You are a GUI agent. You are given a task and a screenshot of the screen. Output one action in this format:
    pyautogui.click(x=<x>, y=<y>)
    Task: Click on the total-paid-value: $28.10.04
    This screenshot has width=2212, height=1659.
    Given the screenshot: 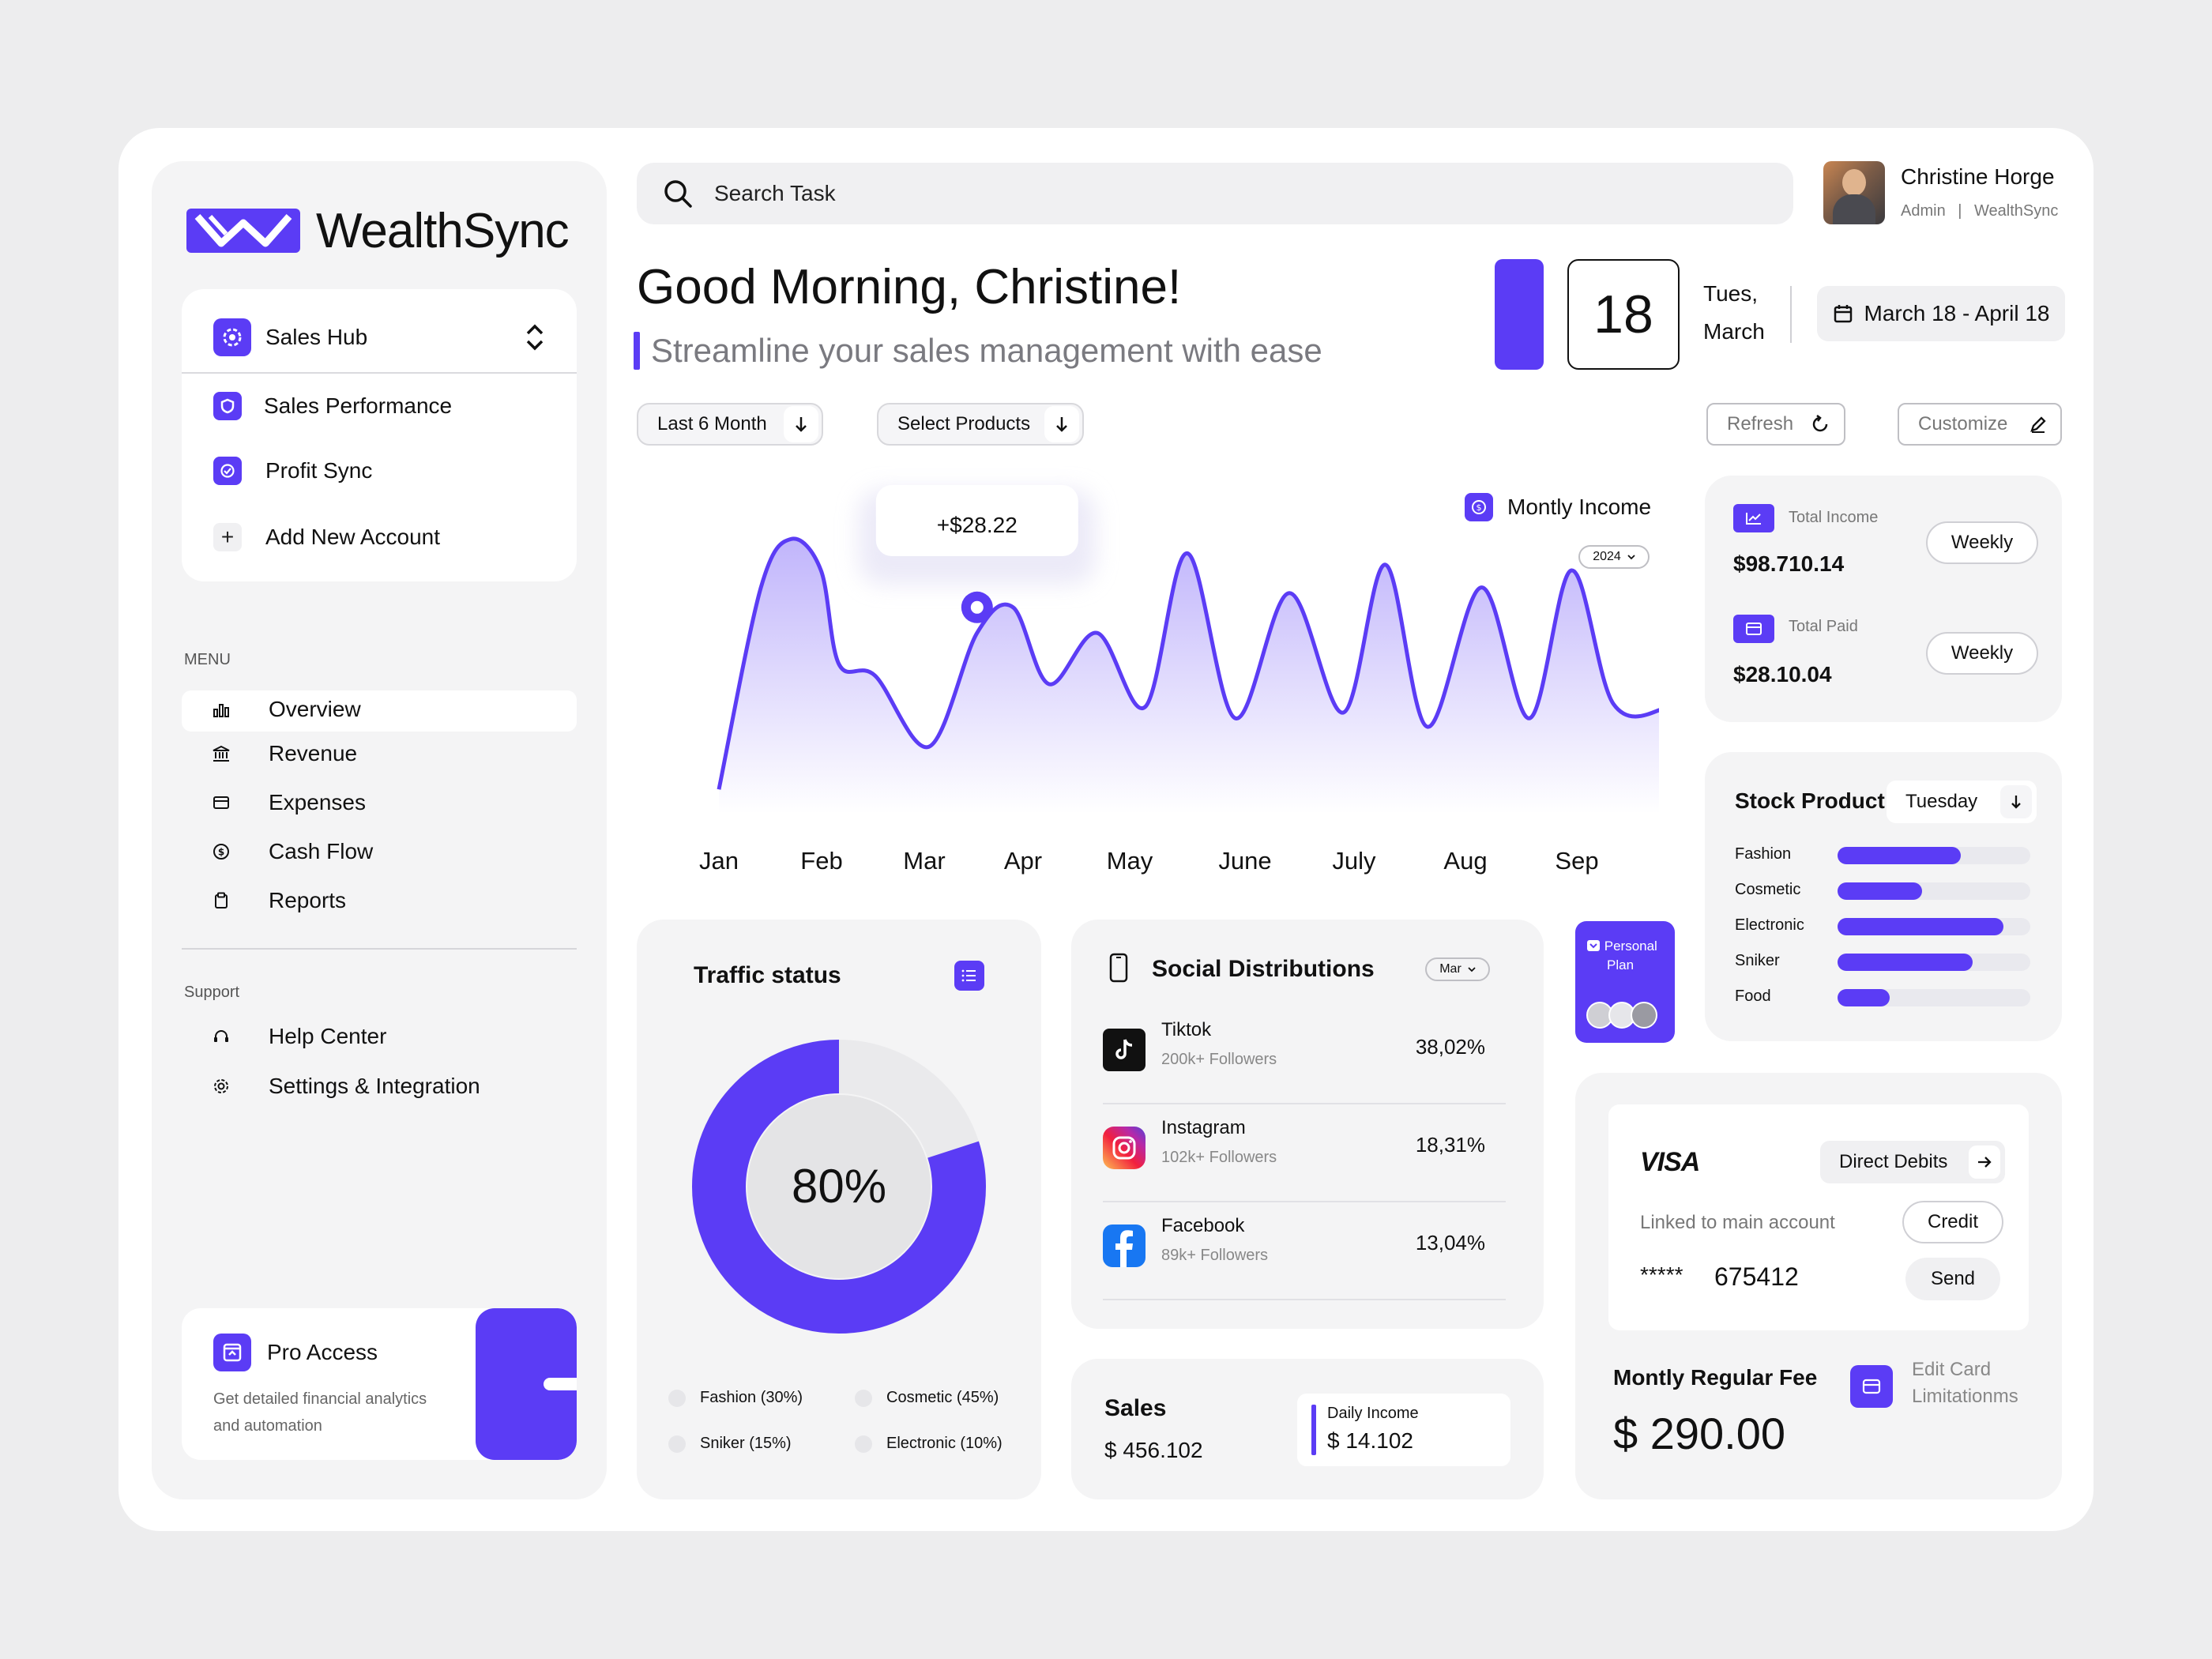 What is the action you would take?
    pyautogui.click(x=1783, y=674)
    